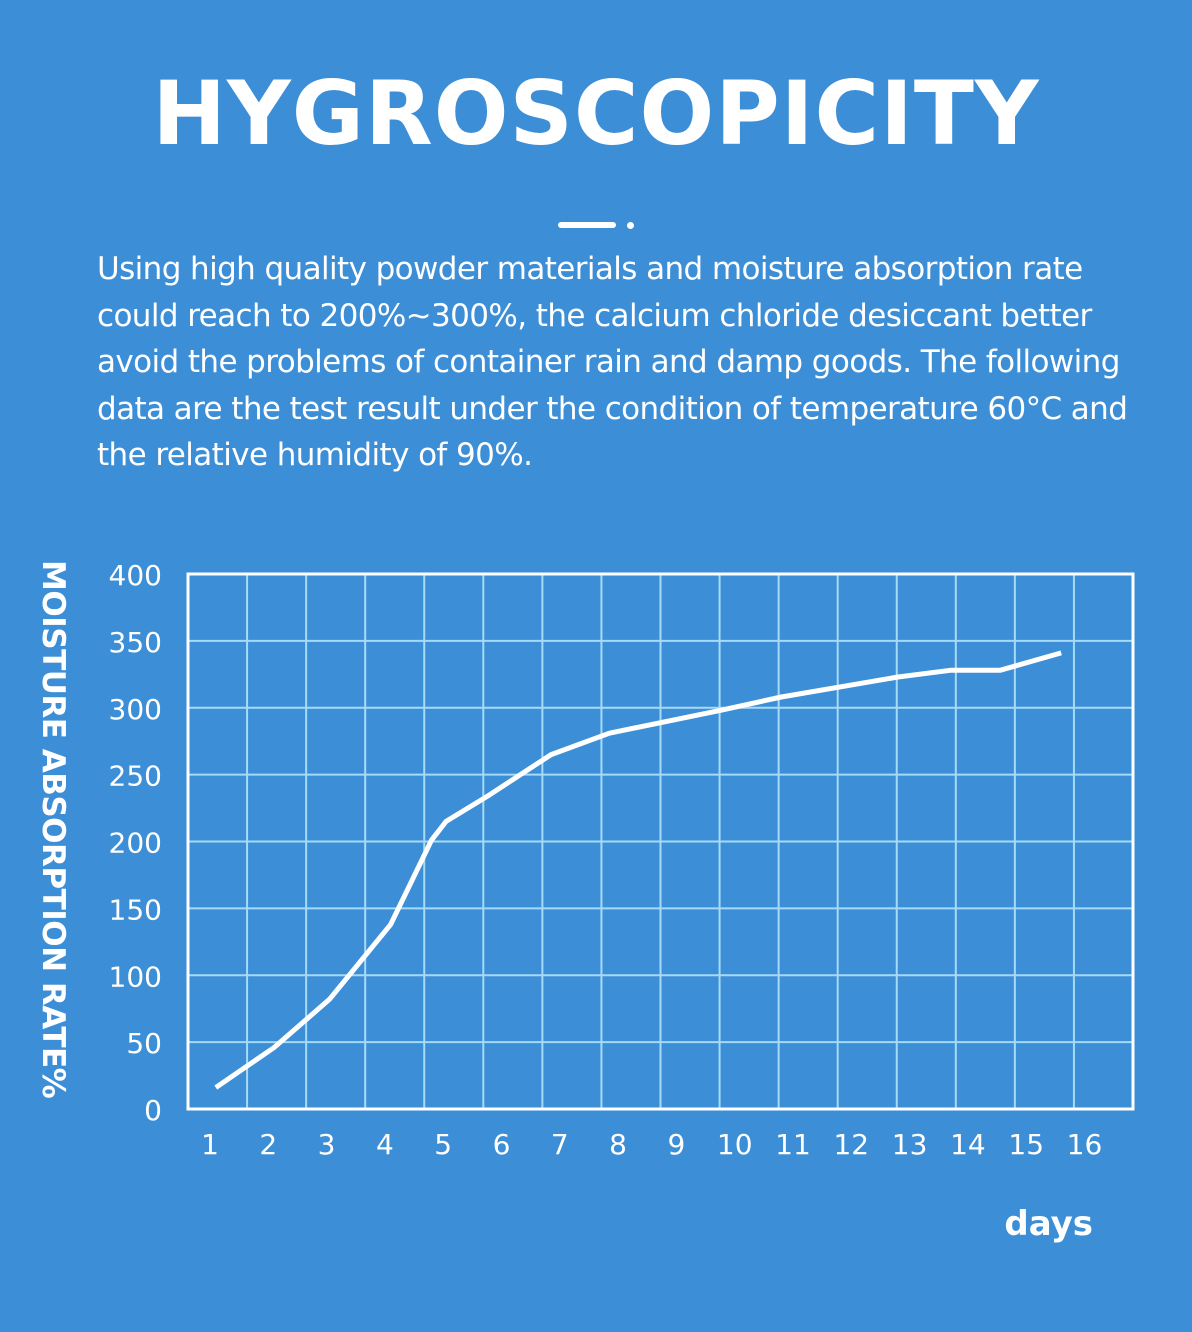 The width and height of the screenshot is (1192, 1332). Describe the element at coordinates (135, 843) in the screenshot. I see `y-tick-label: 200` at that location.